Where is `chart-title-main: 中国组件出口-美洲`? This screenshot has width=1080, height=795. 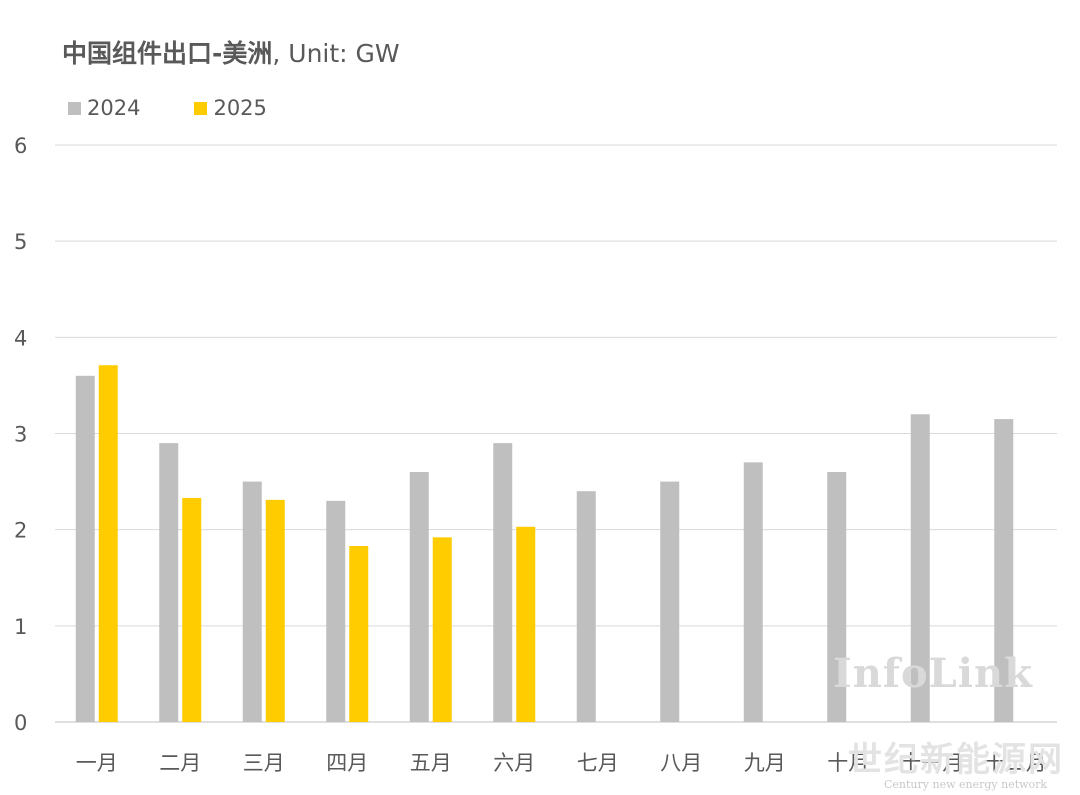 chart-title-main: 中国组件出口-美洲 is located at coordinates (167, 53).